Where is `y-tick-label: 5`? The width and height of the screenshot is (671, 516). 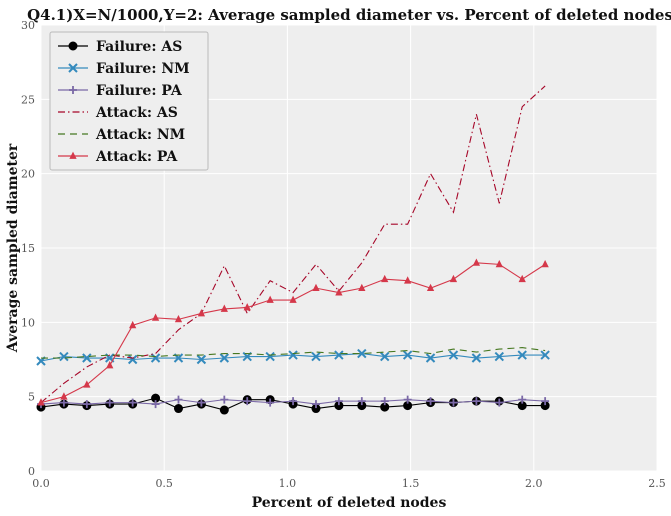 y-tick-label: 5 is located at coordinates (31, 397).